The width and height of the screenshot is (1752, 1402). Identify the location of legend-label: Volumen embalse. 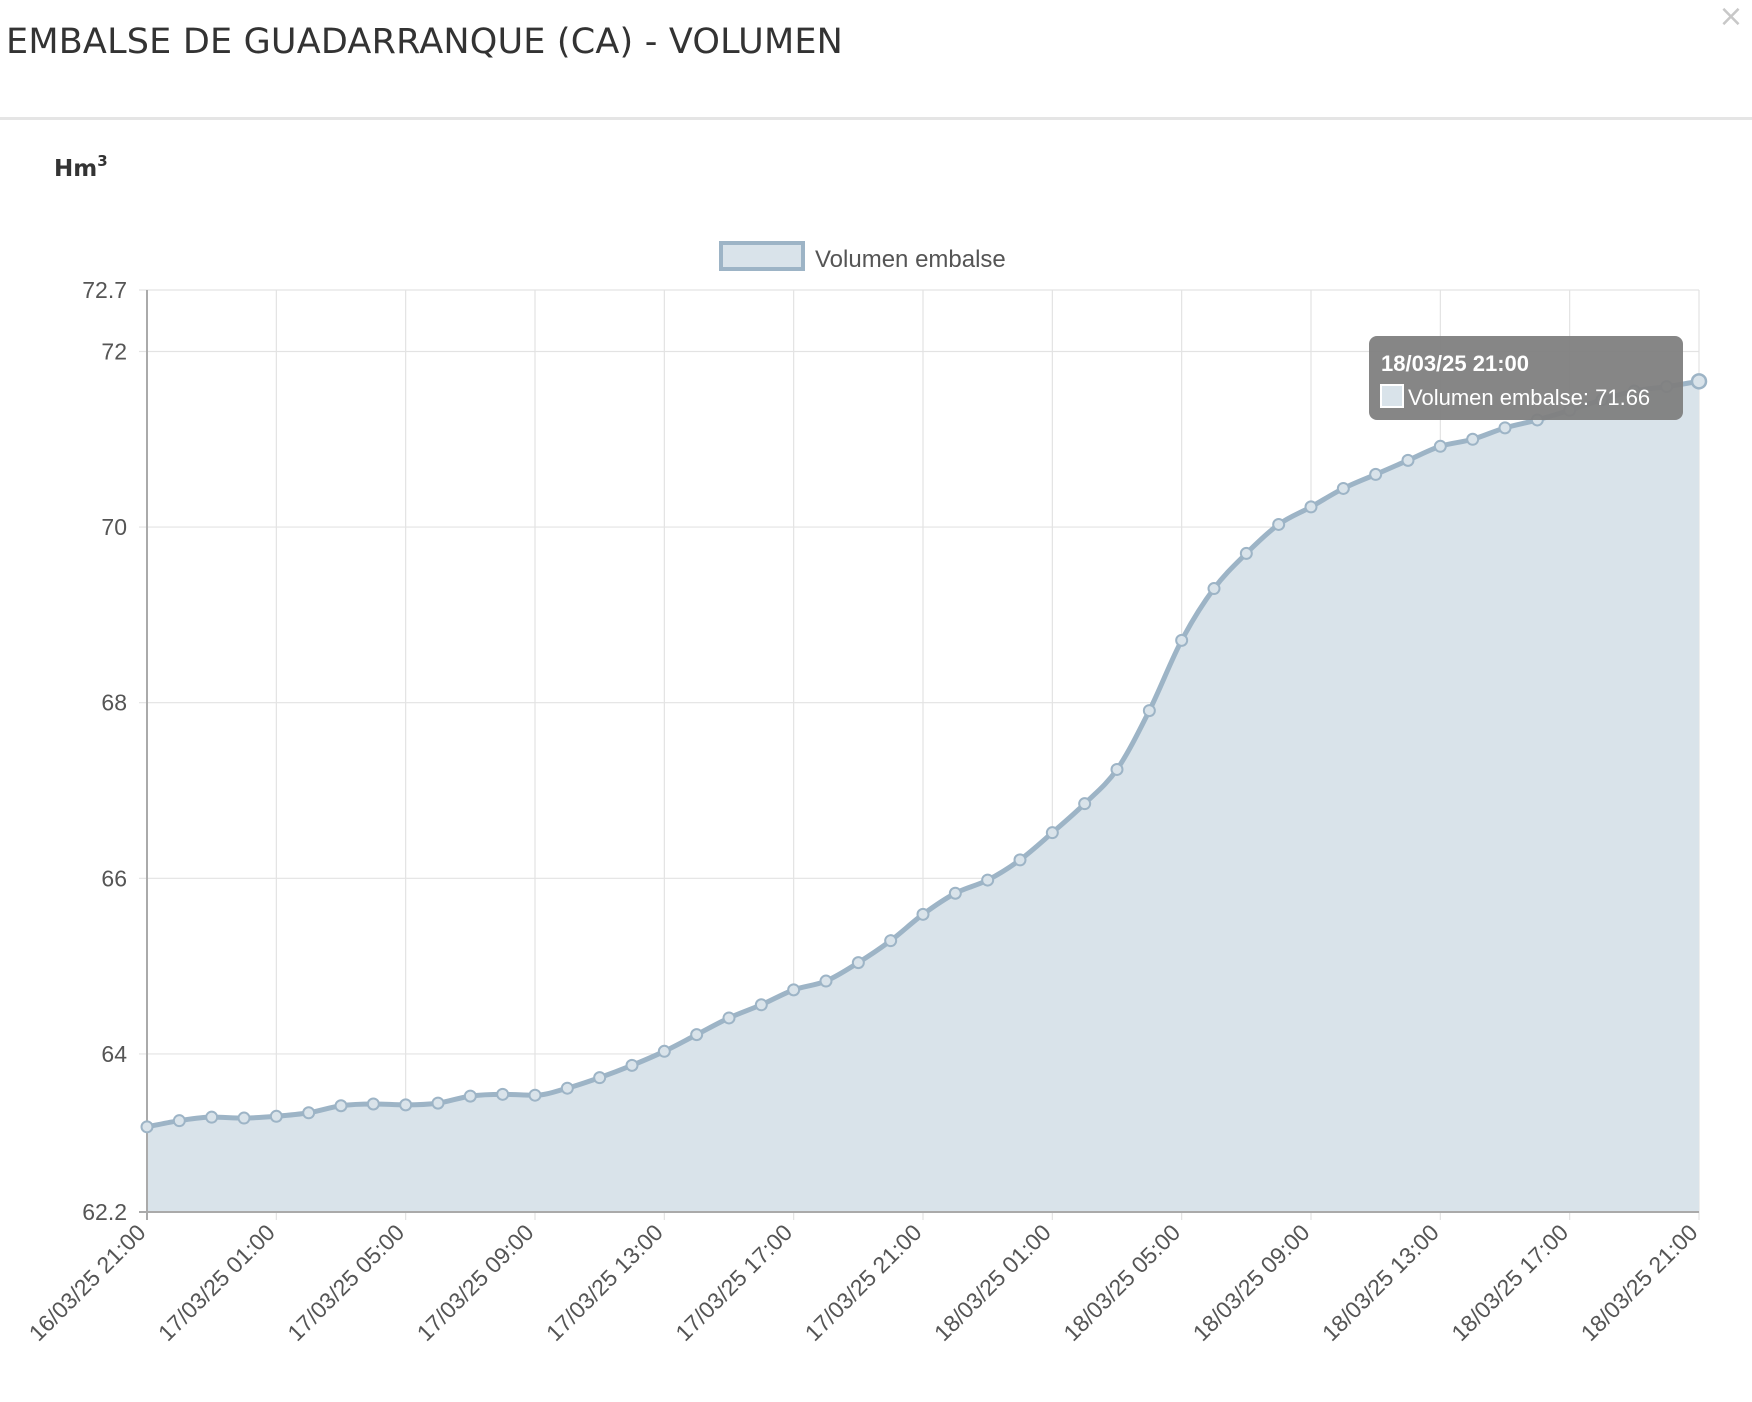
(910, 259).